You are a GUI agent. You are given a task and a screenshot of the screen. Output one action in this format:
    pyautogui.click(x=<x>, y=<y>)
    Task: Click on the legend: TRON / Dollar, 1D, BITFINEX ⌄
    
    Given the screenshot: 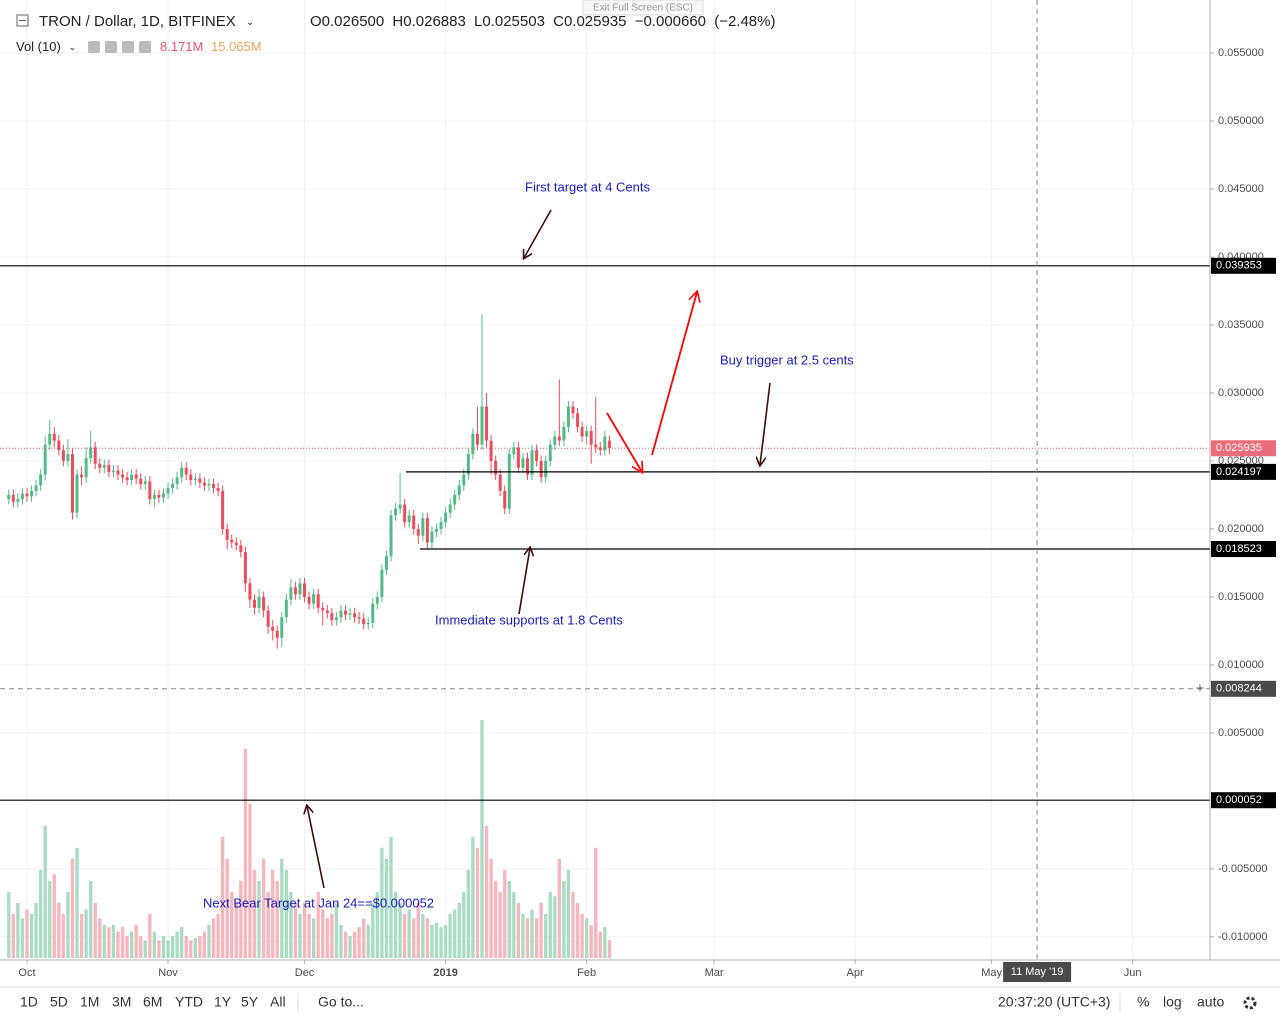 What is the action you would take?
    pyautogui.click(x=146, y=21)
    